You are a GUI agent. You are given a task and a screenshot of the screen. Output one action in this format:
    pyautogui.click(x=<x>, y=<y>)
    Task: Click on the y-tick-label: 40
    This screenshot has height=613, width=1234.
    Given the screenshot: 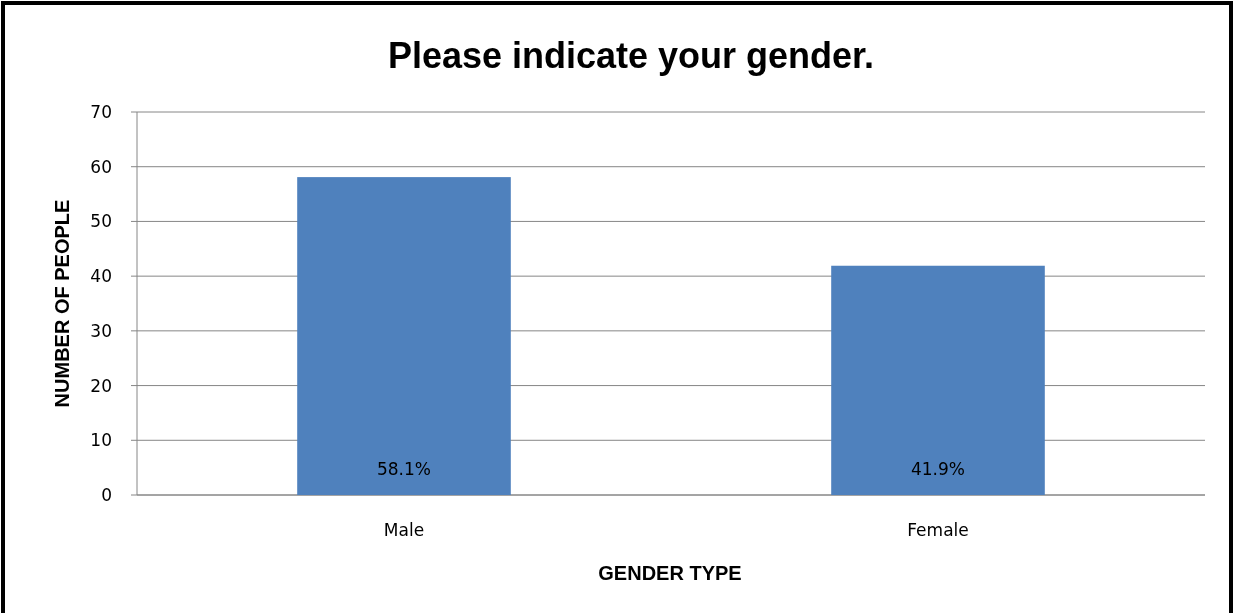 What is the action you would take?
    pyautogui.click(x=101, y=276)
    